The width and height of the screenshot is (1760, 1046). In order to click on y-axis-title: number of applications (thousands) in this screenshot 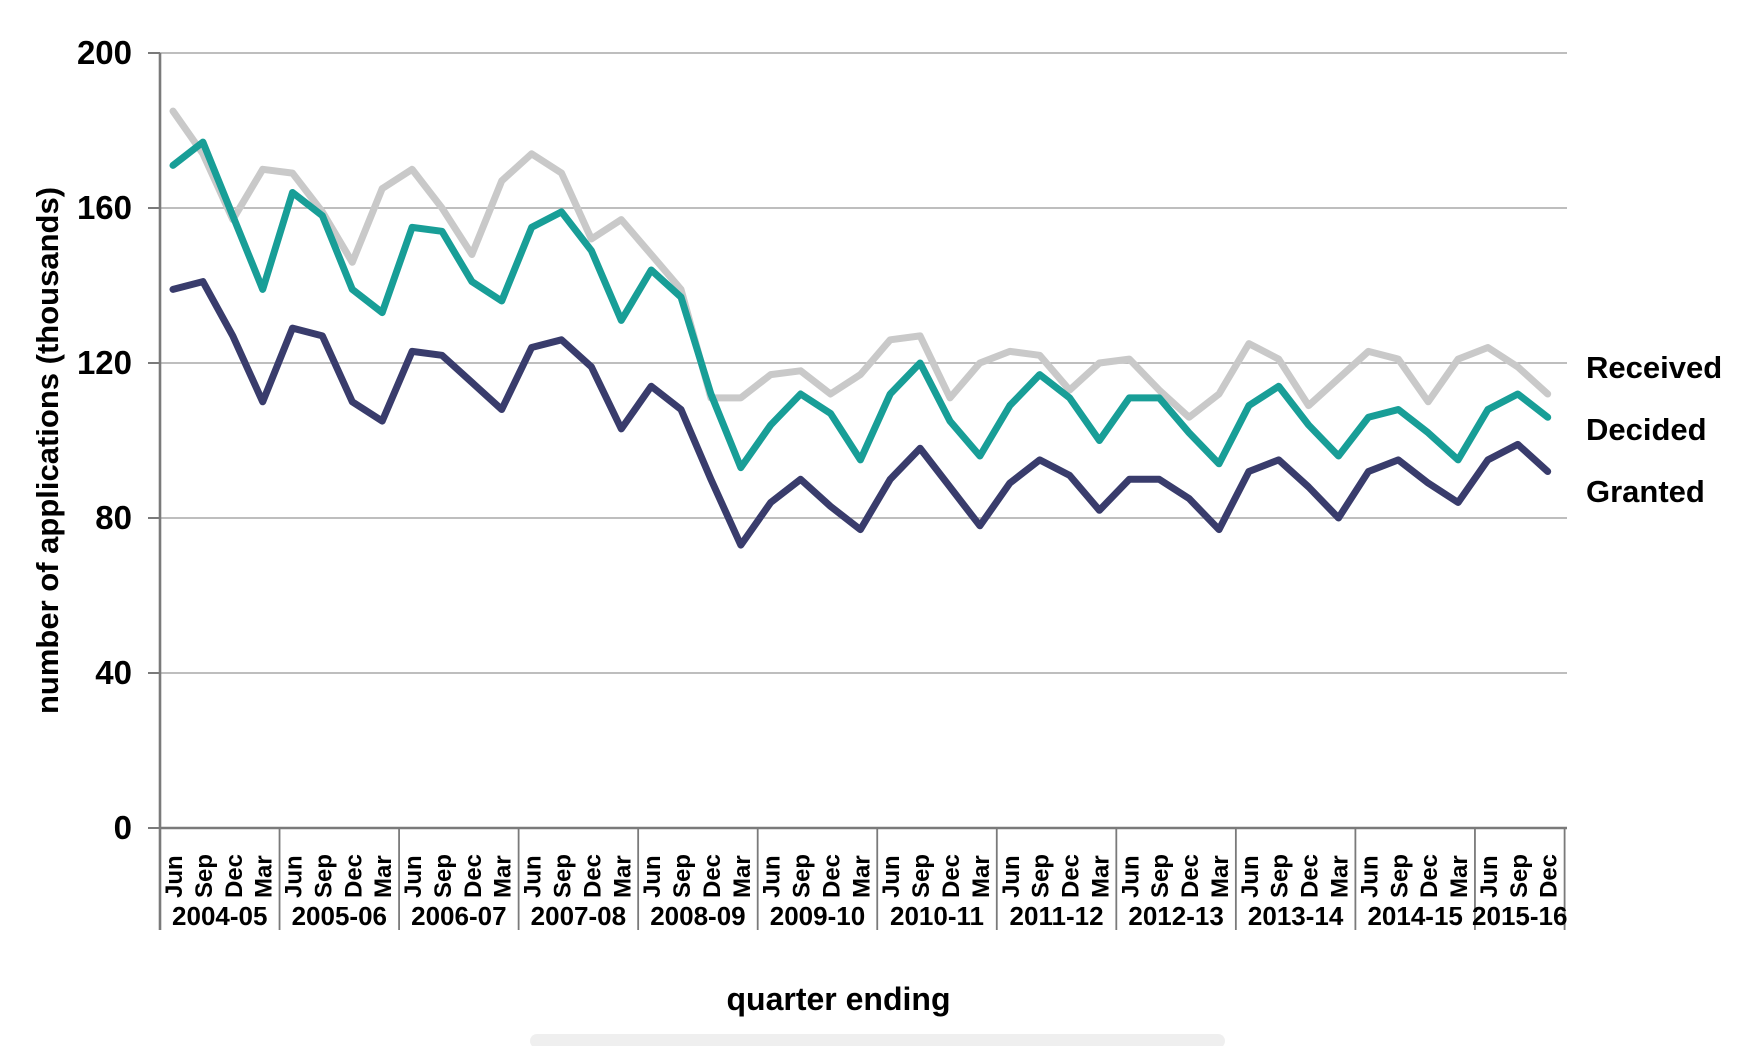, I will do `click(47, 450)`.